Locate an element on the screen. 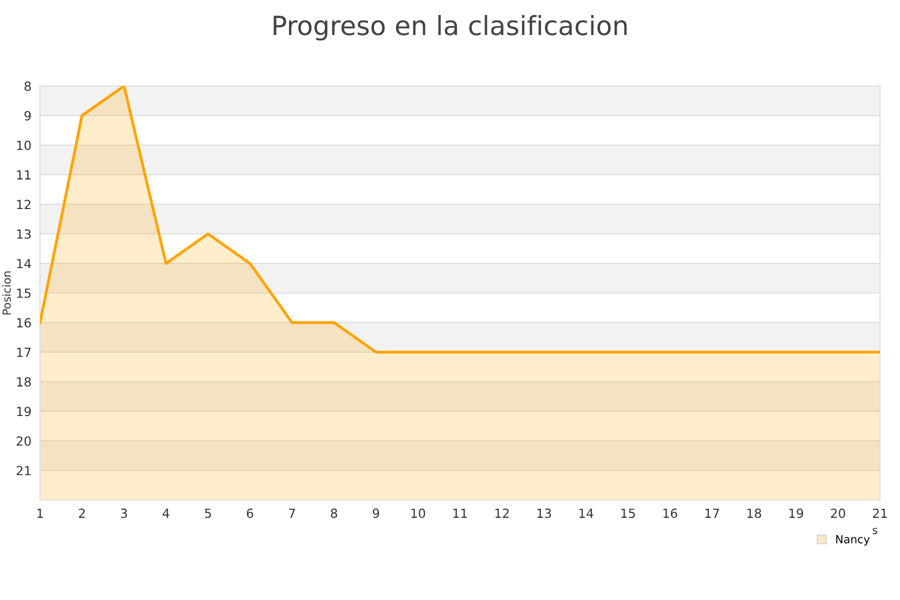 The width and height of the screenshot is (900, 600). x-axis-title: s is located at coordinates (875, 531).